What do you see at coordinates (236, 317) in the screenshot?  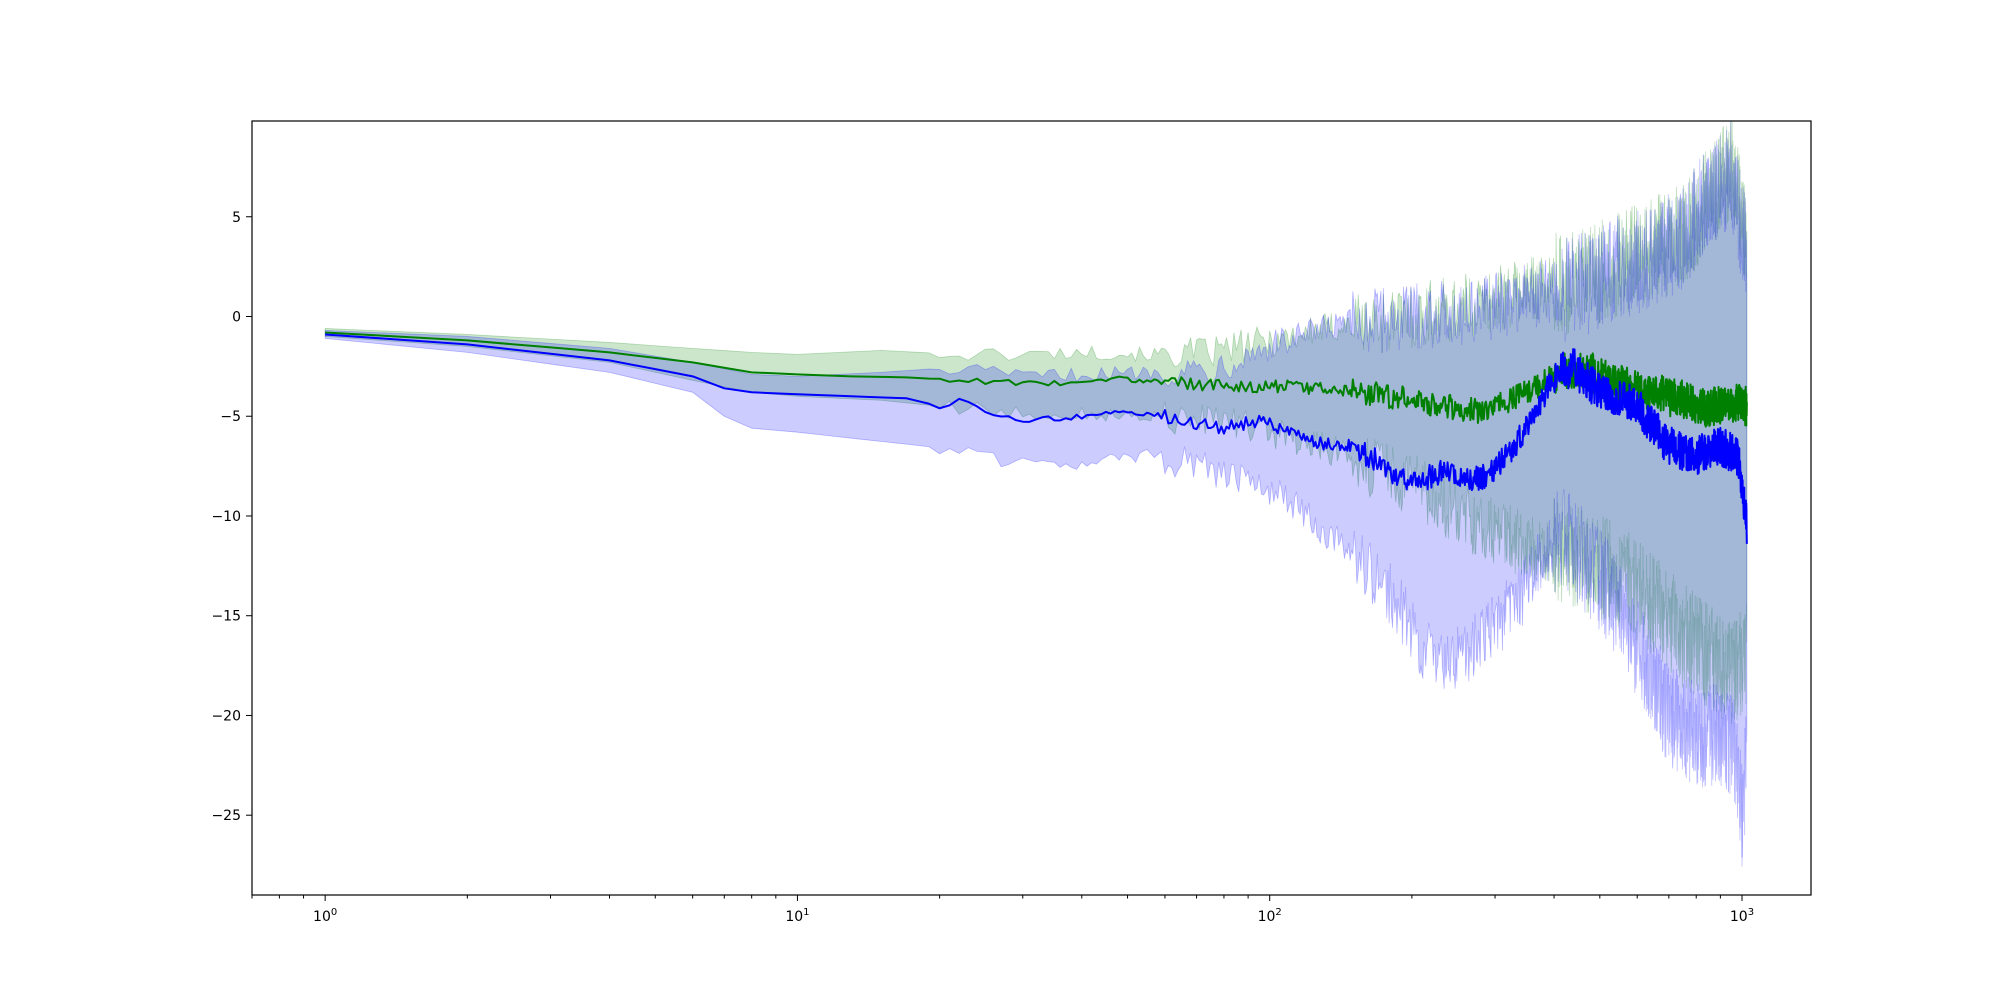 I see `y-tick-label: 0` at bounding box center [236, 317].